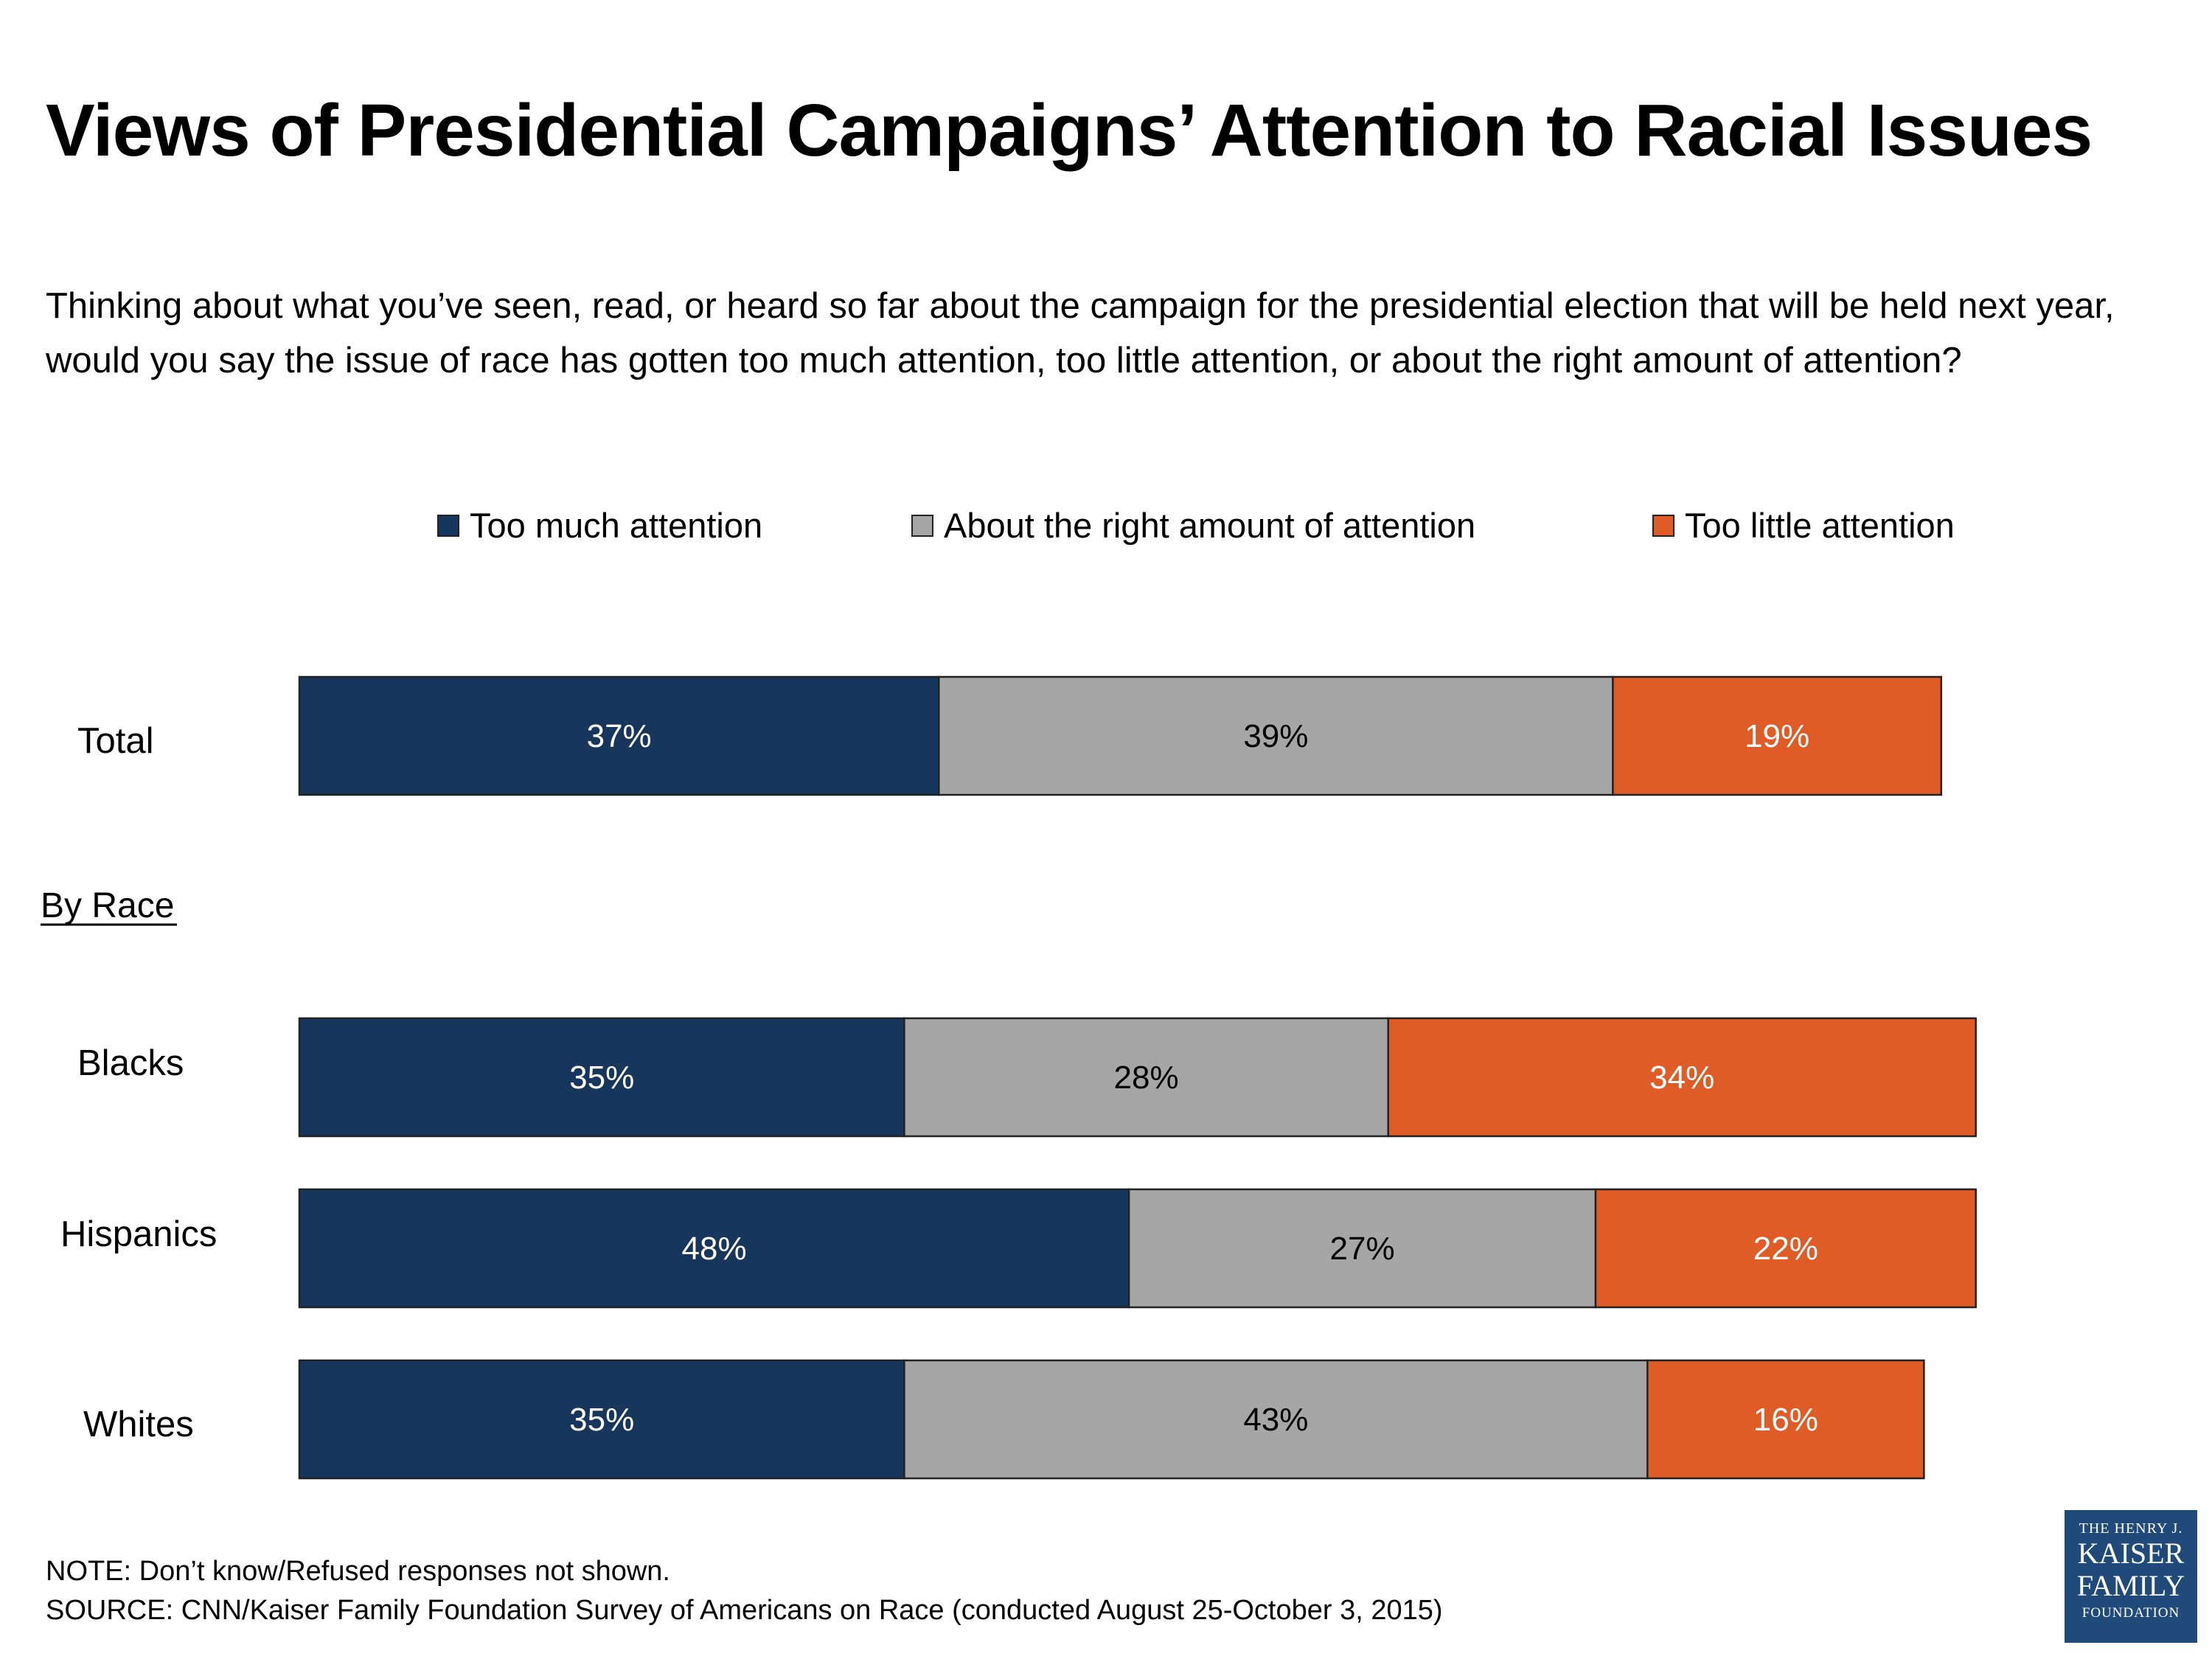  I want to click on data-label-whites-series-2: 16%, so click(1785, 1420).